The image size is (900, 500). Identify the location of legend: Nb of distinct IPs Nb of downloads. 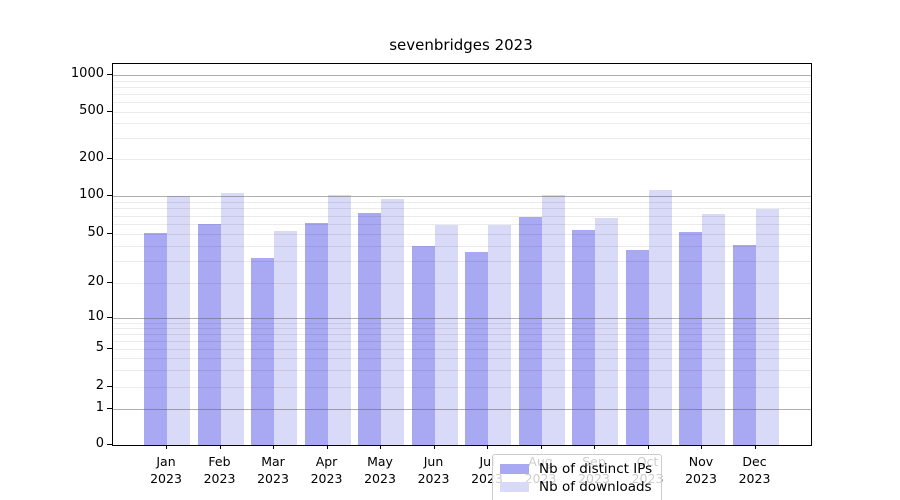
(577, 477).